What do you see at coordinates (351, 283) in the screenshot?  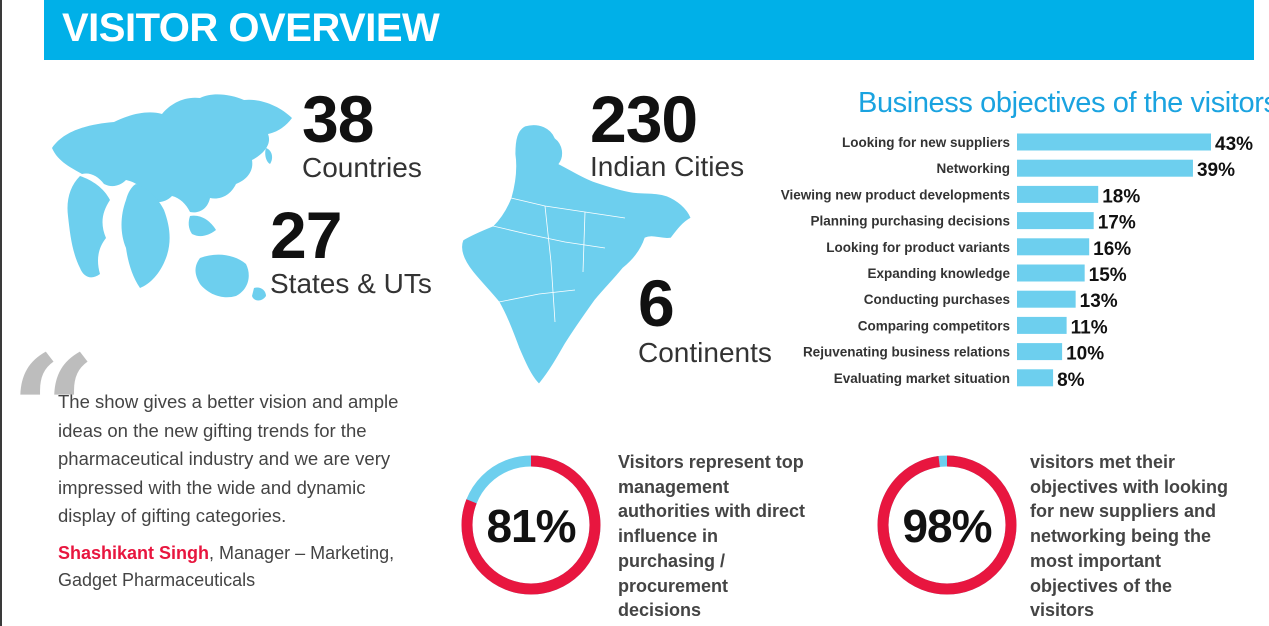 I see `stat-states-label: States & UTs` at bounding box center [351, 283].